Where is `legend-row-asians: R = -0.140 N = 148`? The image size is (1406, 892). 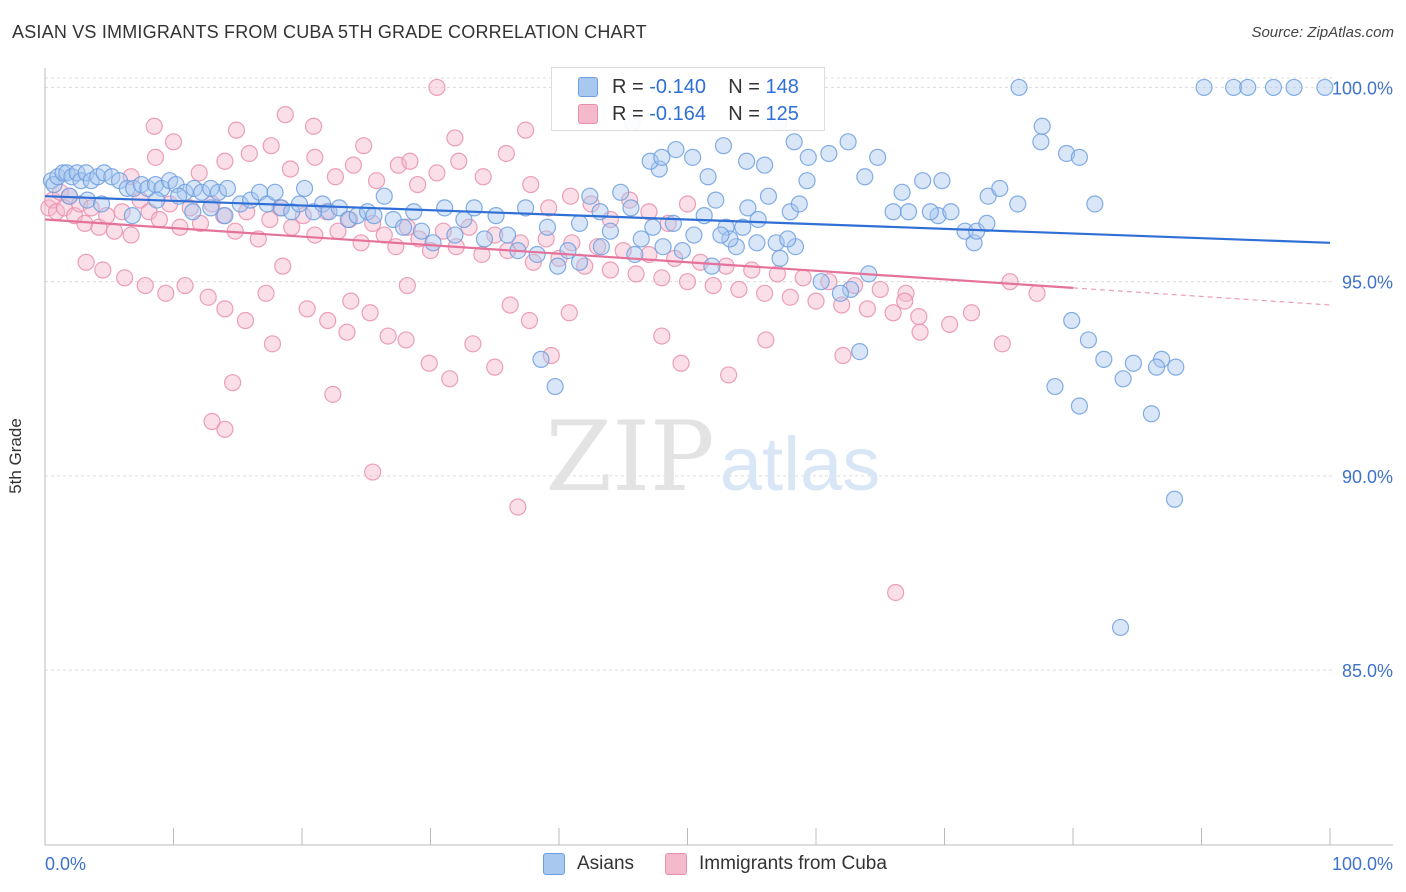 legend-row-asians: R = -0.140 N = 148 is located at coordinates (688, 87).